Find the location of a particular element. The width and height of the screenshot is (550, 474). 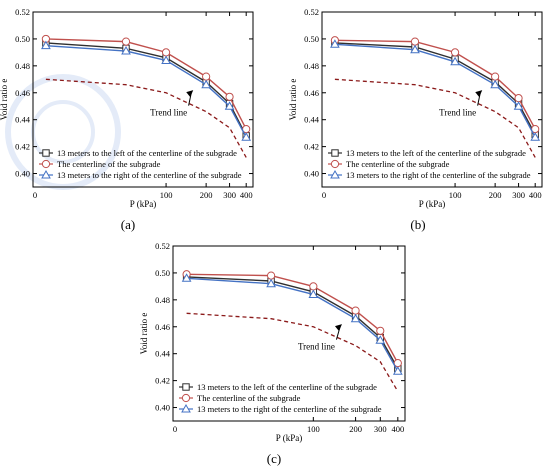

panel-label: (b) is located at coordinates (417, 224).